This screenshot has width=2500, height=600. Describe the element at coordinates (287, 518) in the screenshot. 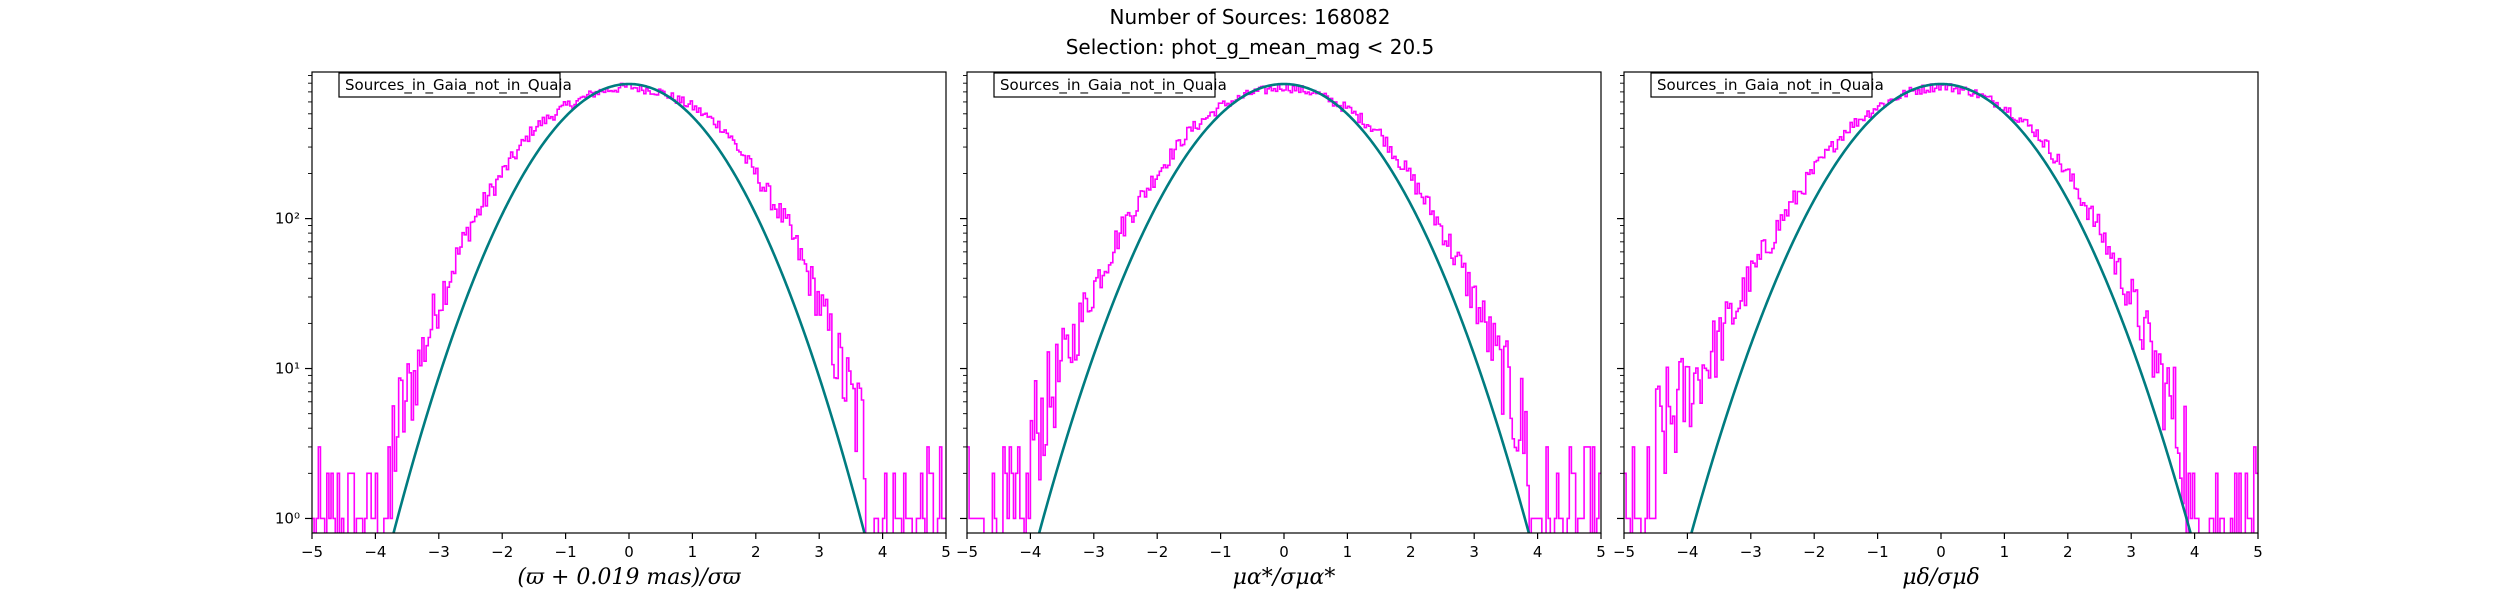

I see `y-tick-label: 10⁰` at that location.